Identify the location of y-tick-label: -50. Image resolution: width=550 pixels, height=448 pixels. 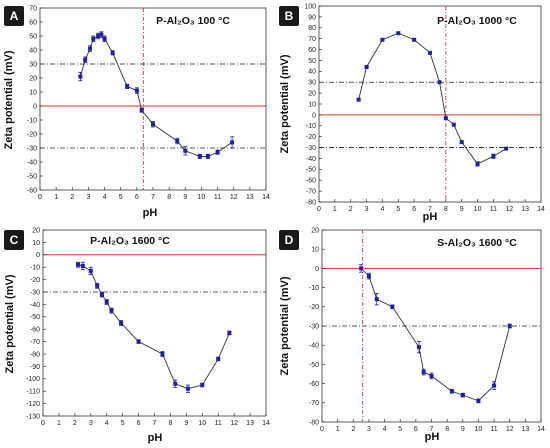
(314, 365).